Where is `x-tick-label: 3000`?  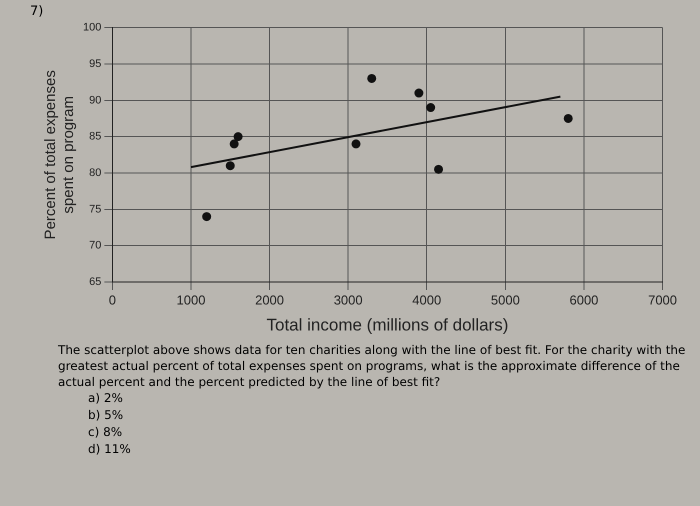 x-tick-label: 3000 is located at coordinates (348, 300).